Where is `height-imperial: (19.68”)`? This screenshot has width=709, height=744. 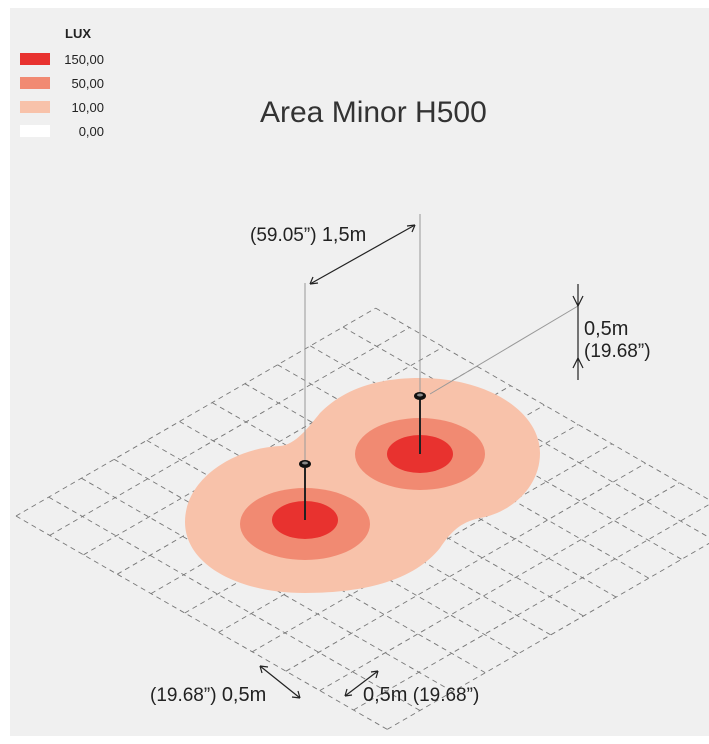
height-imperial: (19.68”) is located at coordinates (617, 351).